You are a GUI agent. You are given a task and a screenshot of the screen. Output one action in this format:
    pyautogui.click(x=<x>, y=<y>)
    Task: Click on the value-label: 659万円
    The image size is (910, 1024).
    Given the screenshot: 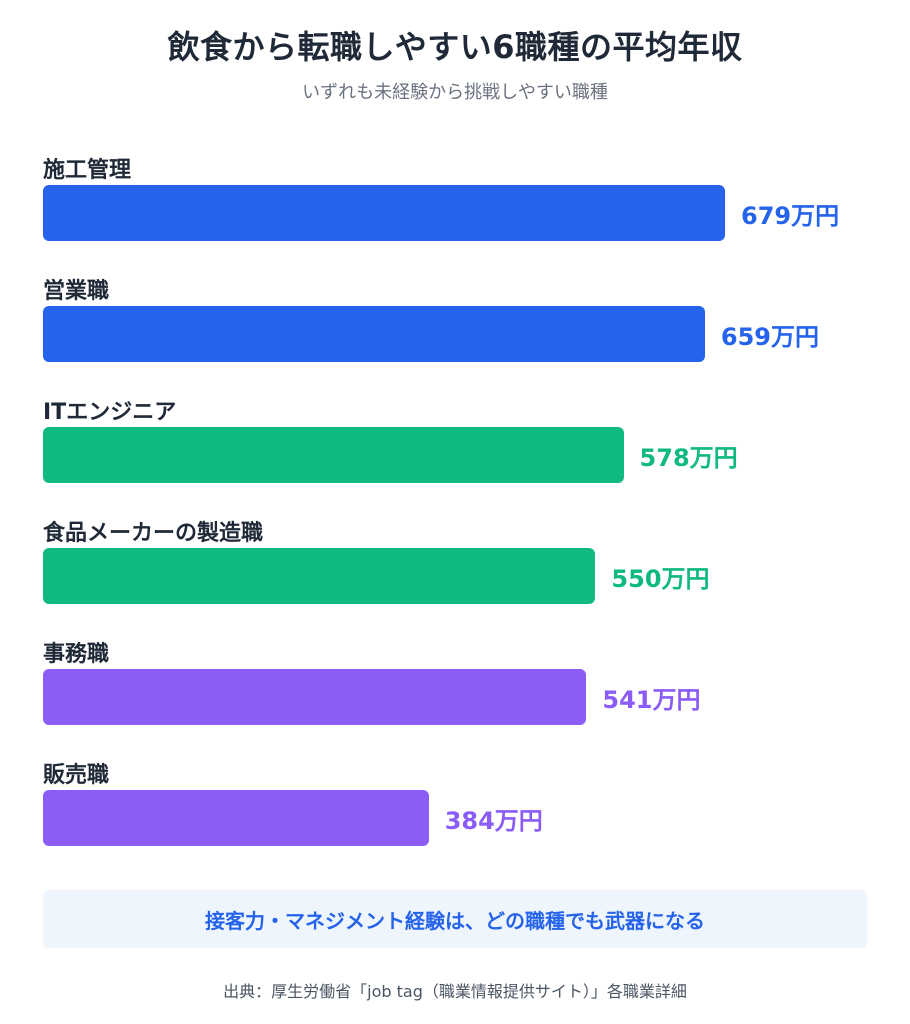 What is the action you would take?
    pyautogui.click(x=770, y=337)
    